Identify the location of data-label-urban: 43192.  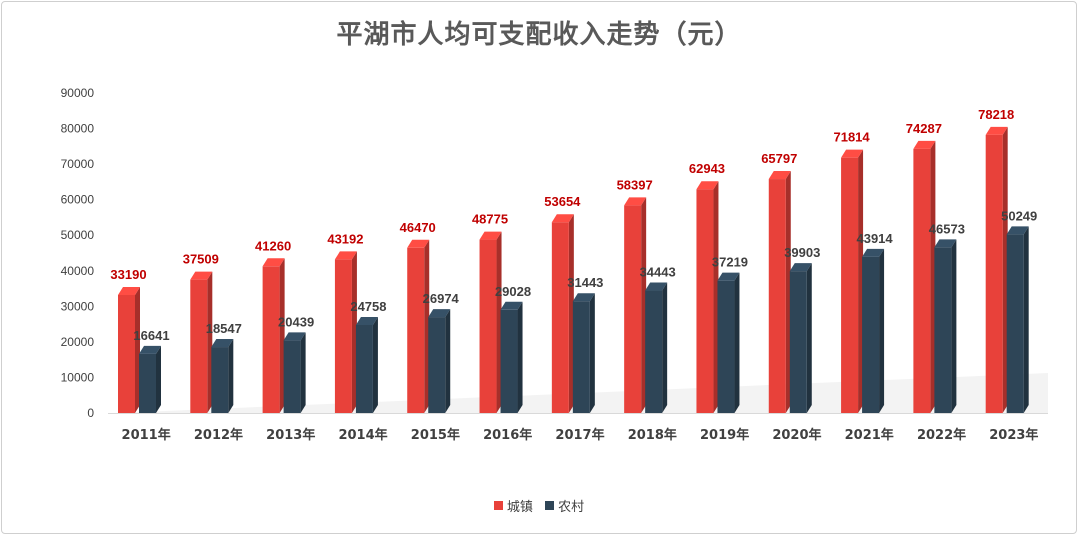
(345, 238).